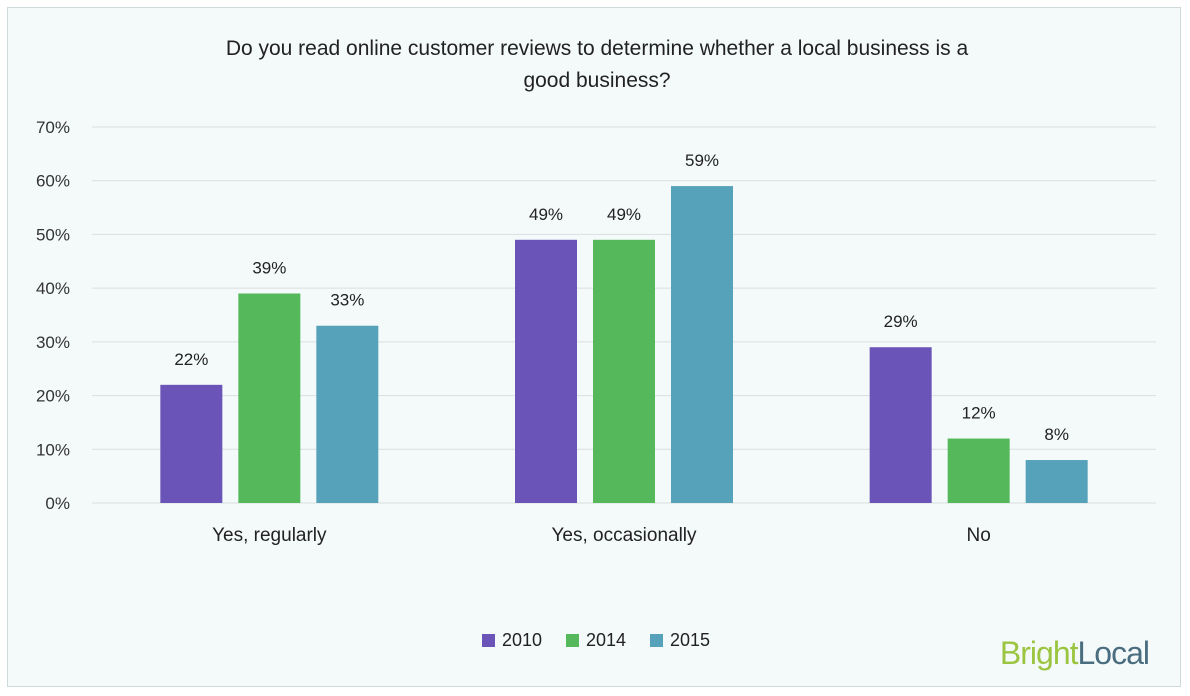 The height and width of the screenshot is (696, 1190). What do you see at coordinates (656, 640) in the screenshot?
I see `legend-swatch-2015` at bounding box center [656, 640].